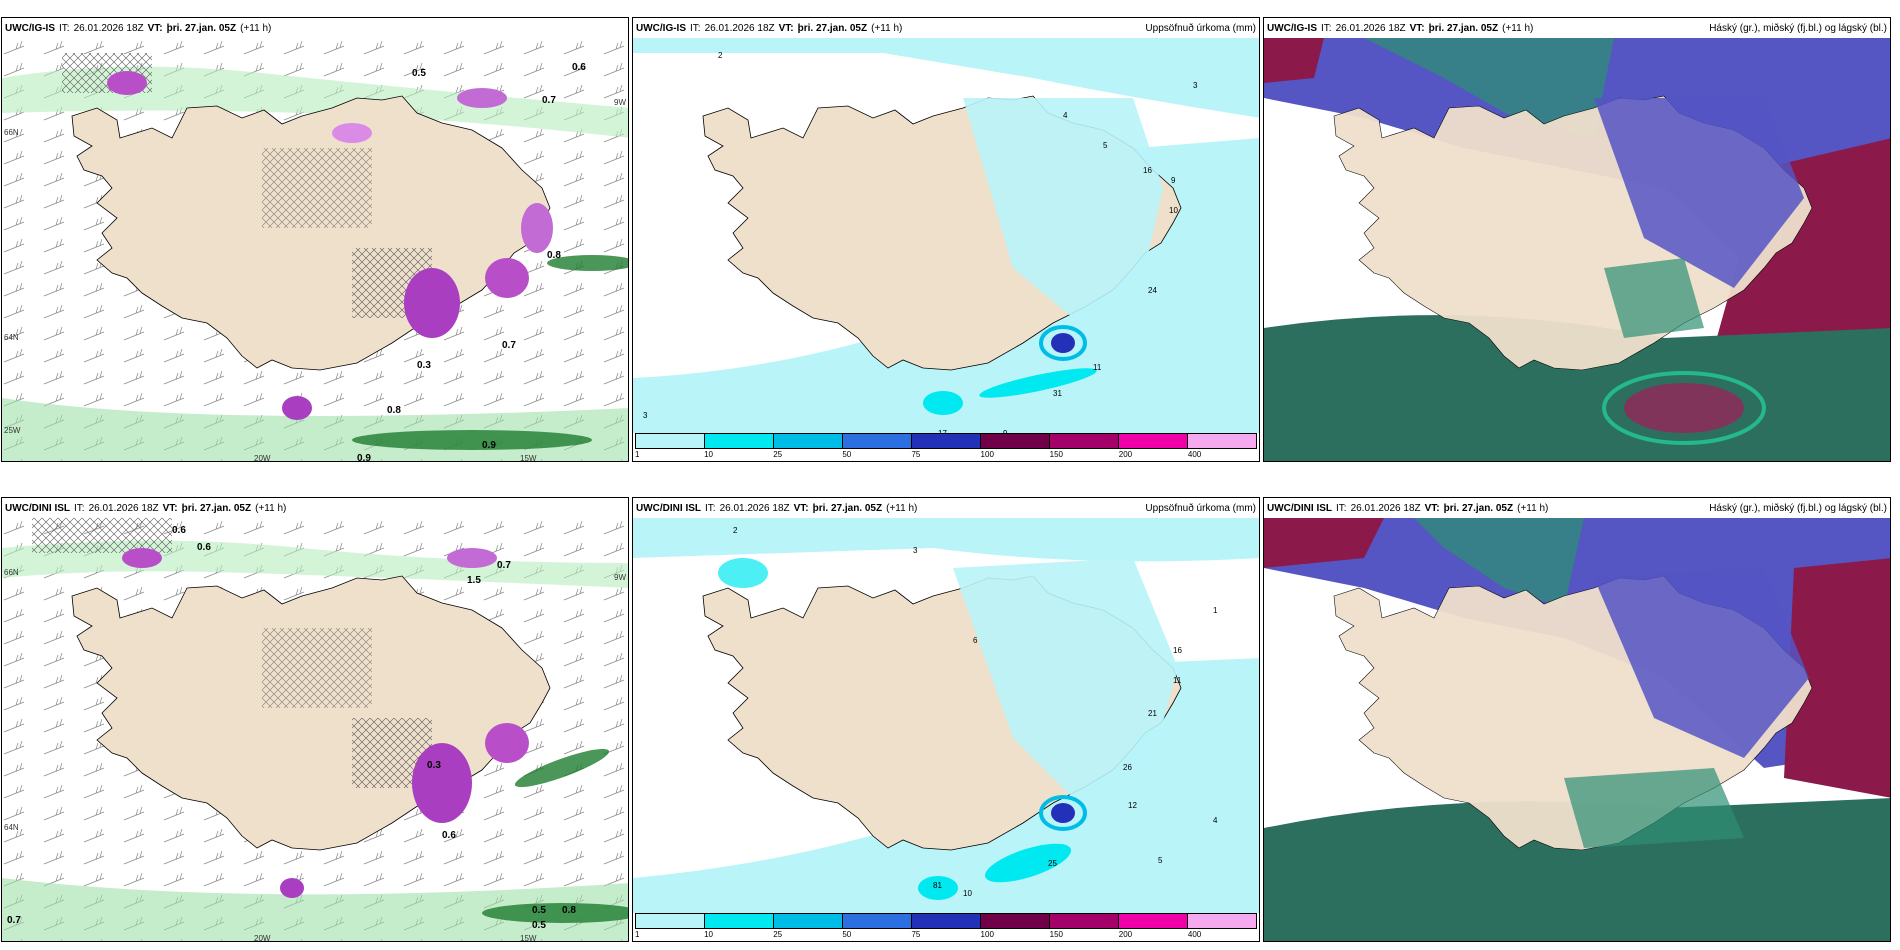  Describe the element at coordinates (1005, 431) in the screenshot. I see `value-label: 9` at that location.